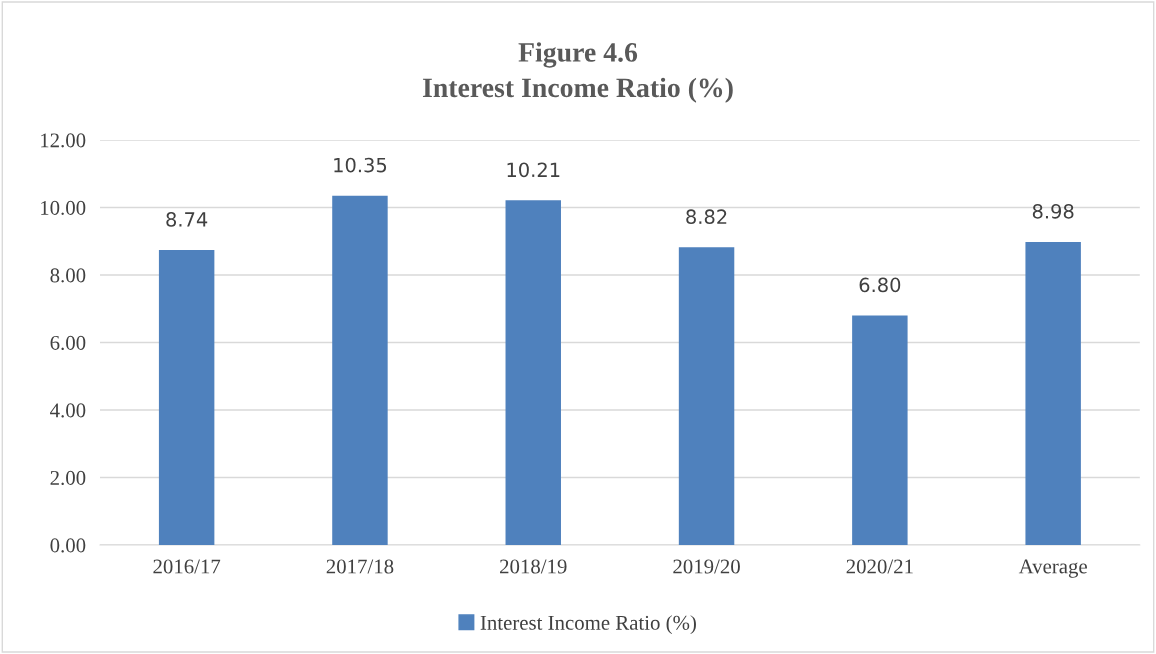  Describe the element at coordinates (533, 170) in the screenshot. I see `data-label: 10.21` at that location.